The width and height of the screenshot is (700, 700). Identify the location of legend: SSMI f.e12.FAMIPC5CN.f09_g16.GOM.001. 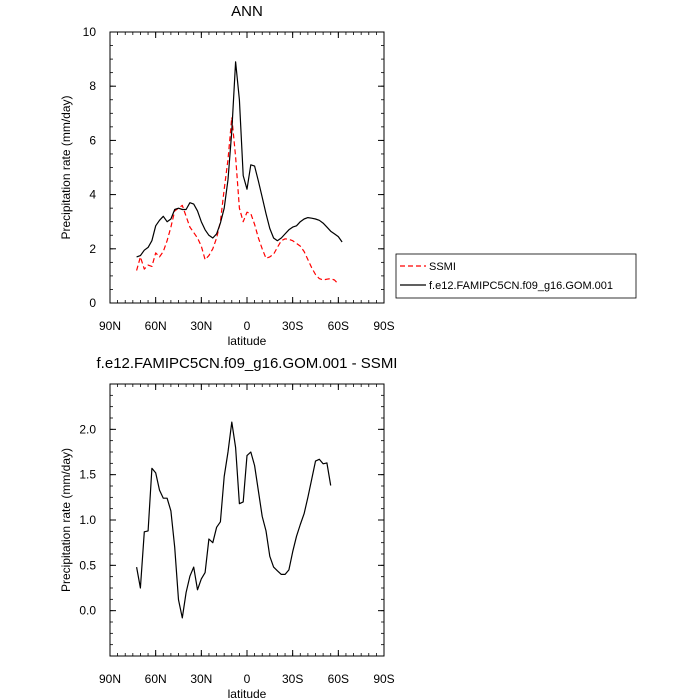
(516, 276).